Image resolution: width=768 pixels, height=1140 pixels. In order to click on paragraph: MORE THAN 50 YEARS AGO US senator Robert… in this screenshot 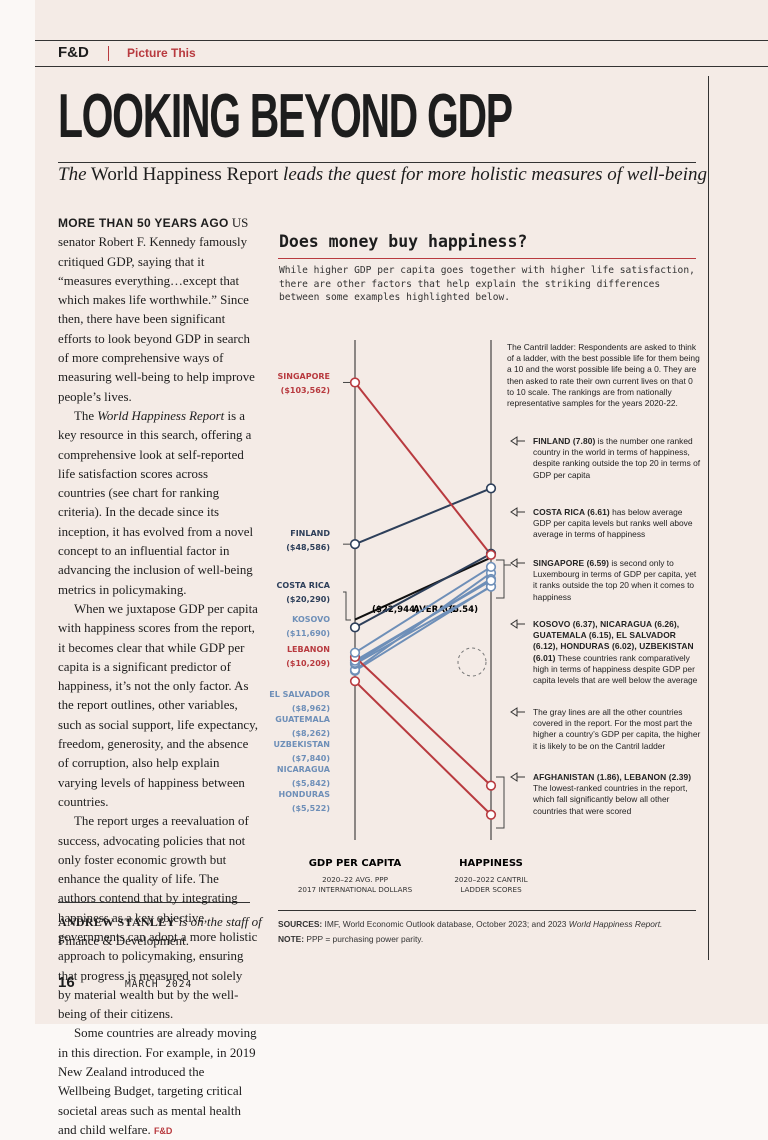, I will do `click(158, 310)`.